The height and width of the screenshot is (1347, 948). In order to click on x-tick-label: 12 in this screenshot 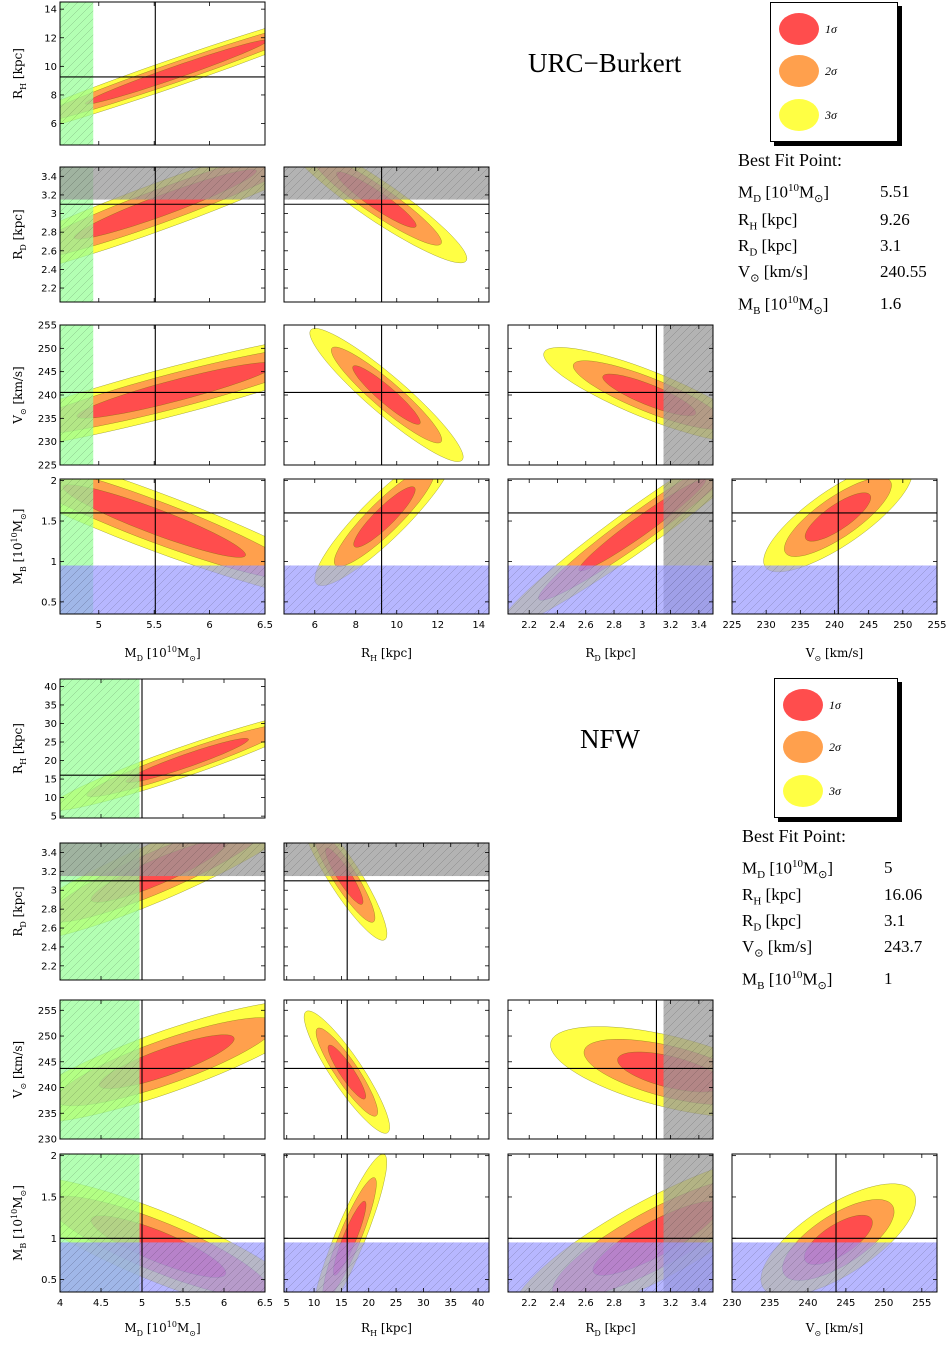, I will do `click(437, 625)`.